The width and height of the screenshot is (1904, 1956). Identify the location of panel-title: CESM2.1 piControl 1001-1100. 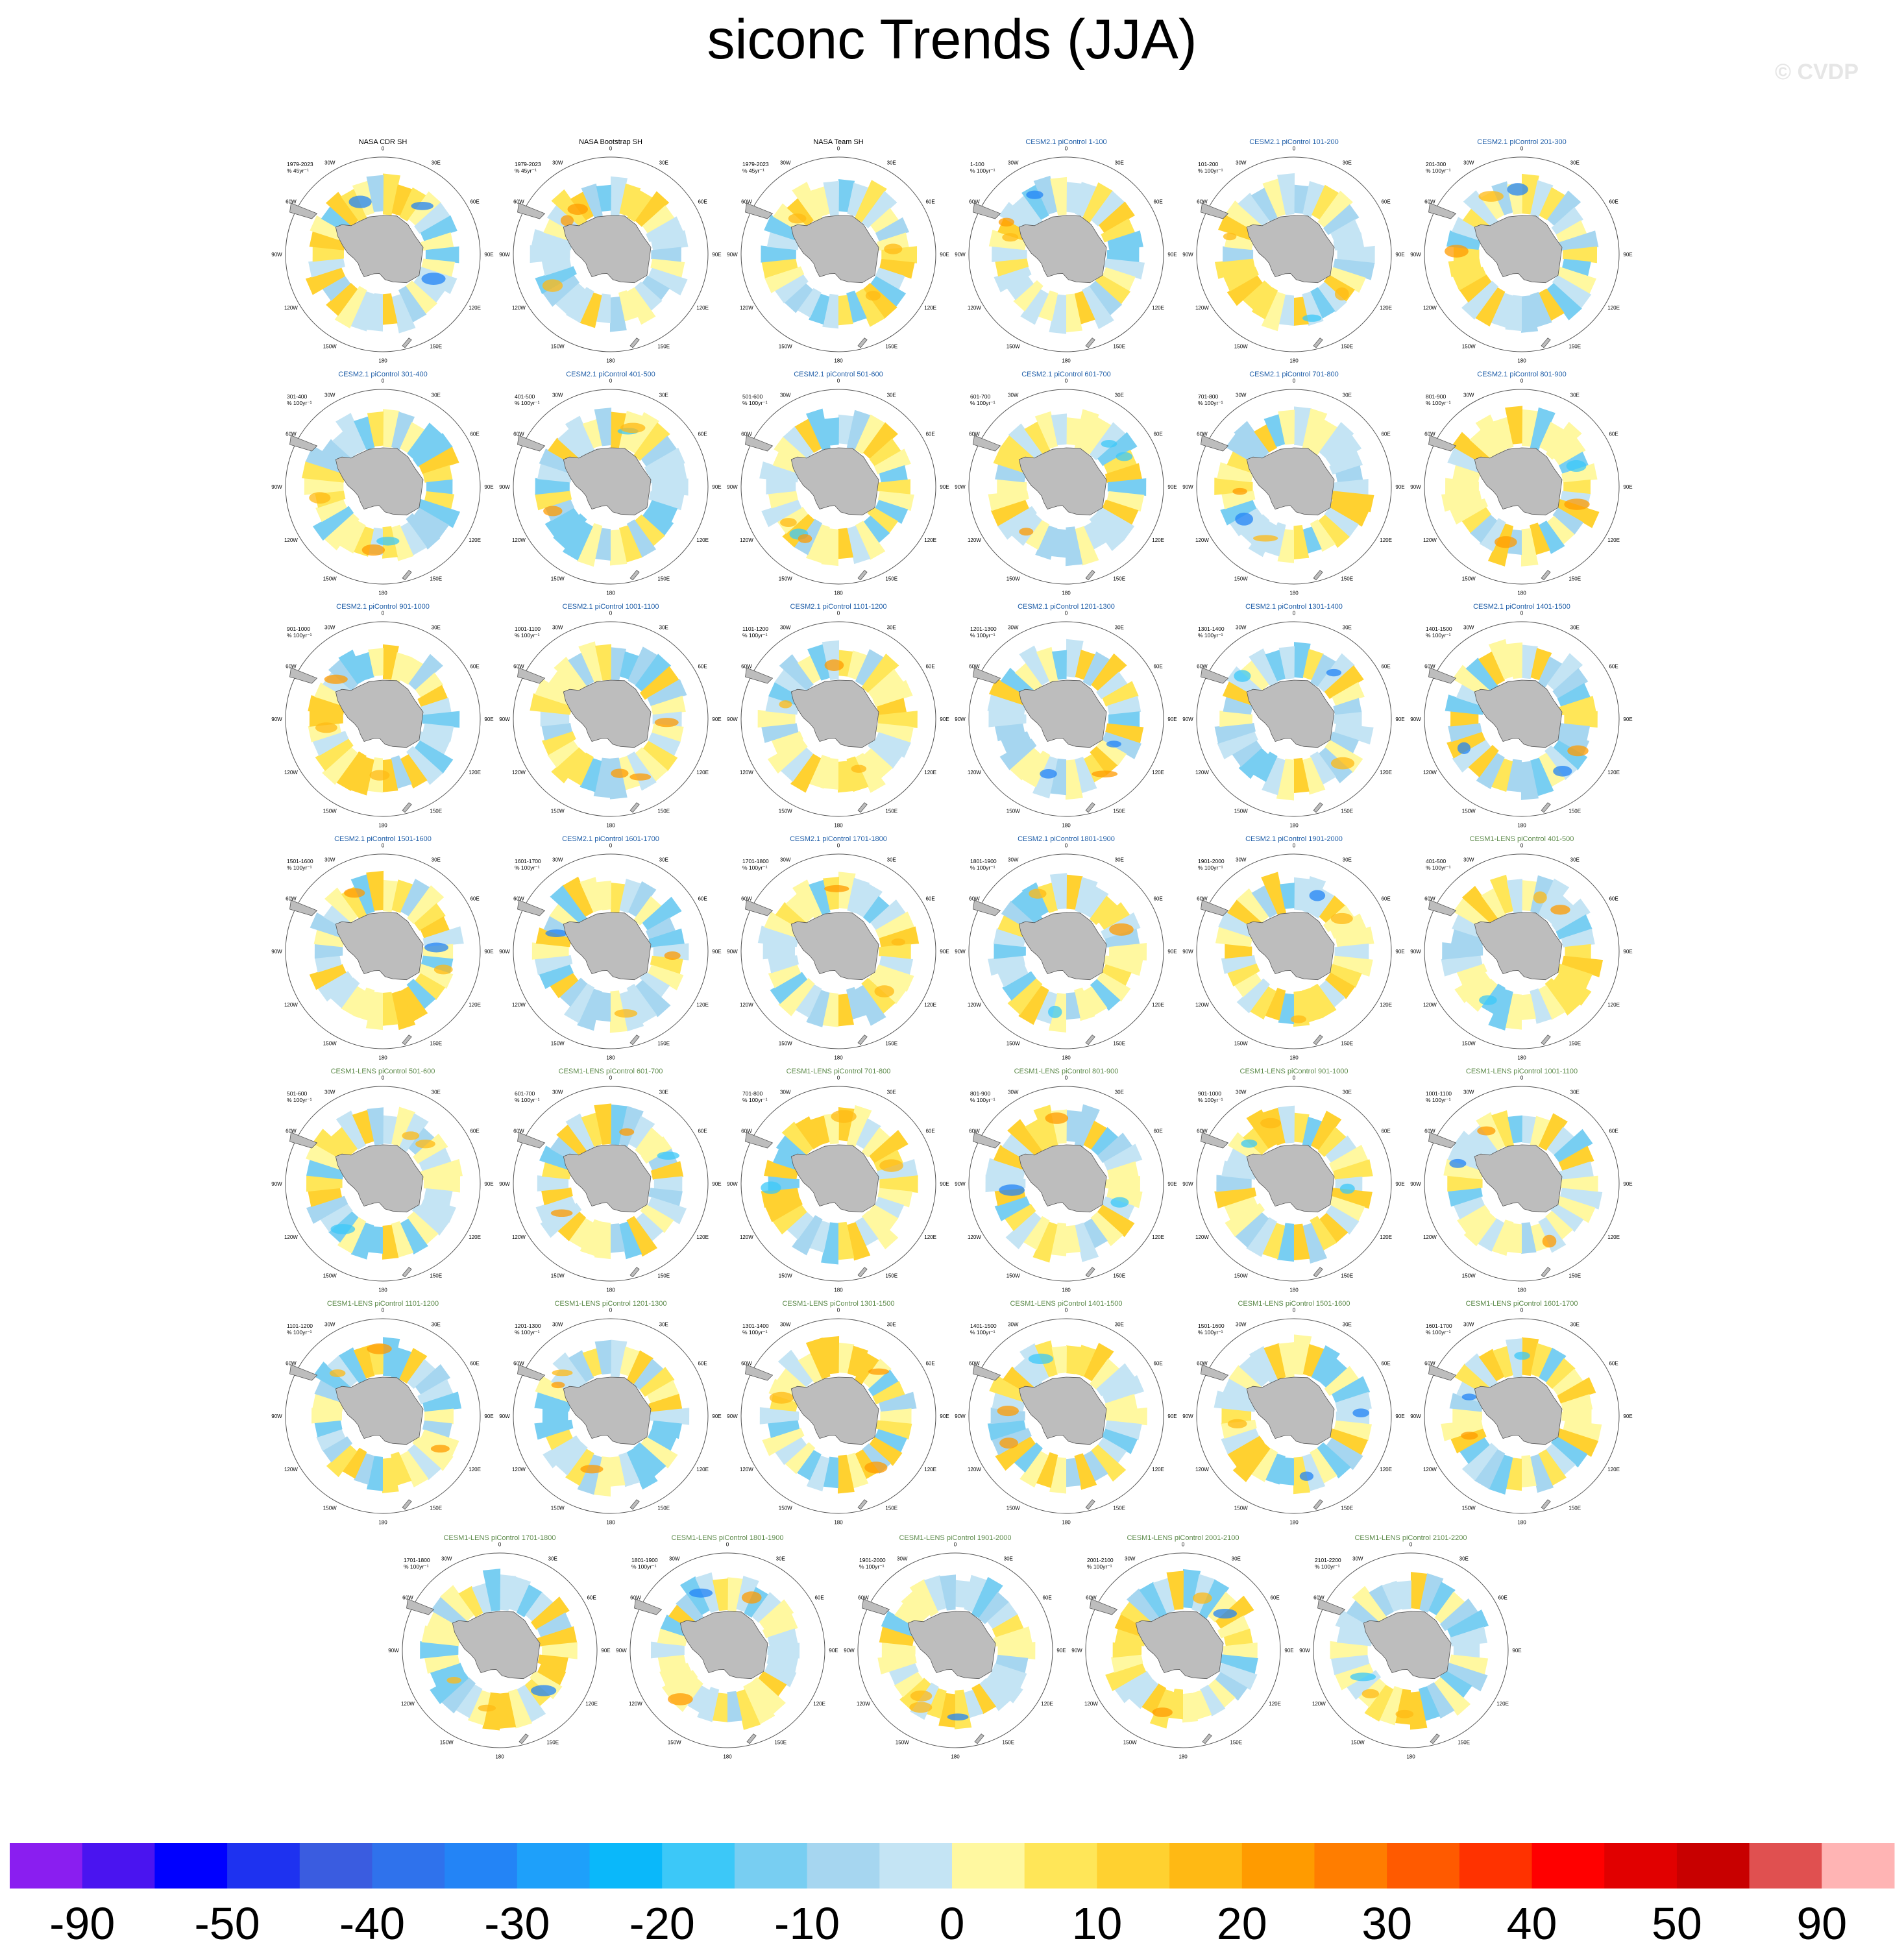
(611, 607).